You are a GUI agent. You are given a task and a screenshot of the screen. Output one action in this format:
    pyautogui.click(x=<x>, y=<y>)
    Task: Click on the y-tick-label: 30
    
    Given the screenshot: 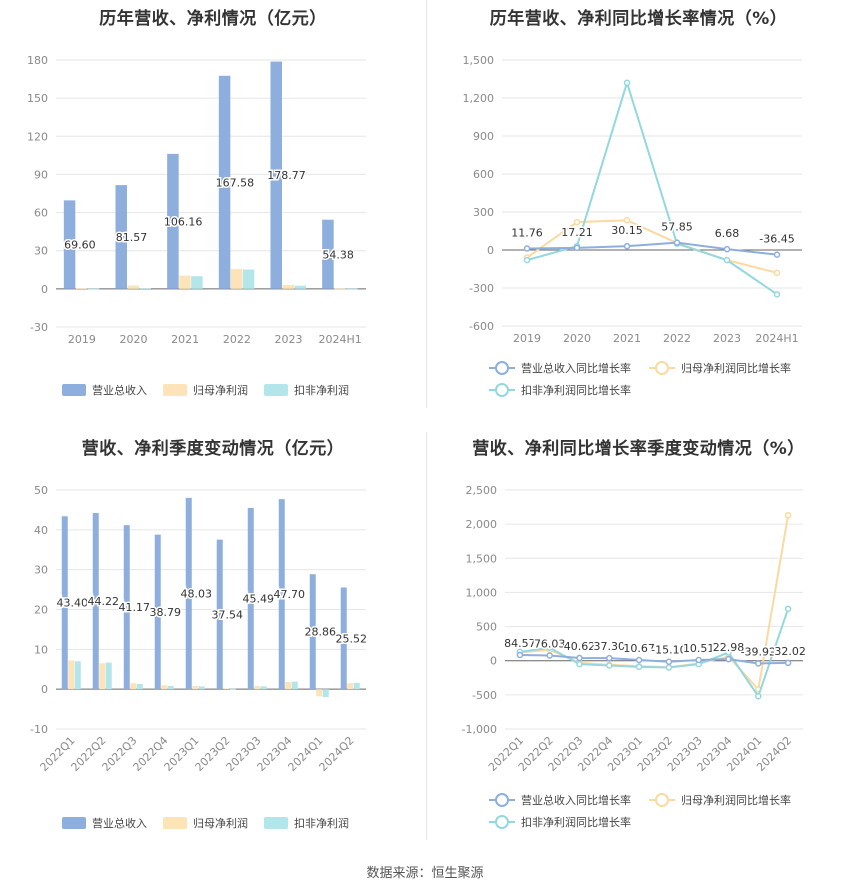 What is the action you would take?
    pyautogui.click(x=41, y=570)
    